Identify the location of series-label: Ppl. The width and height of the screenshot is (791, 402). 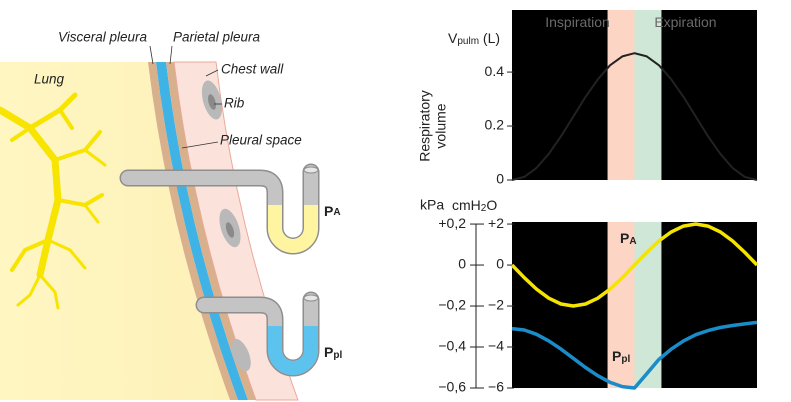
(621, 356).